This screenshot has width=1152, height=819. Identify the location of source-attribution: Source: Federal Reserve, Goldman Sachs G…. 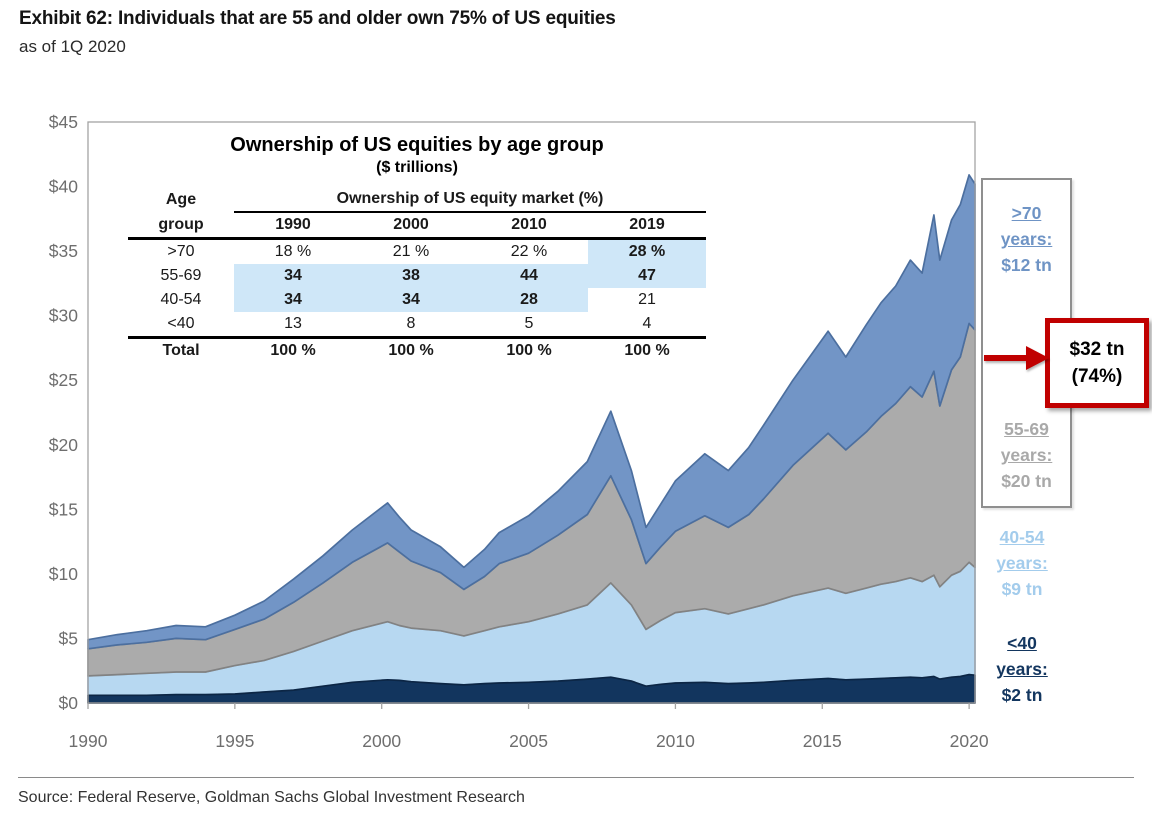
(271, 797).